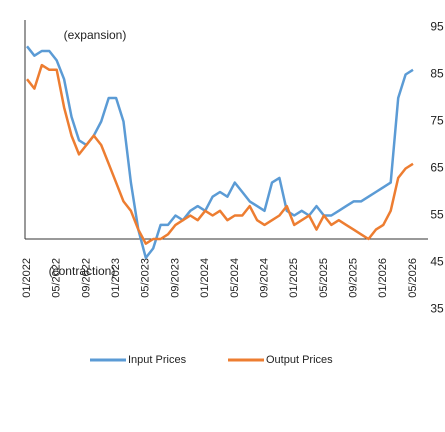 The width and height of the screenshot is (445, 432). I want to click on y-tick-label: 85, so click(437, 74).